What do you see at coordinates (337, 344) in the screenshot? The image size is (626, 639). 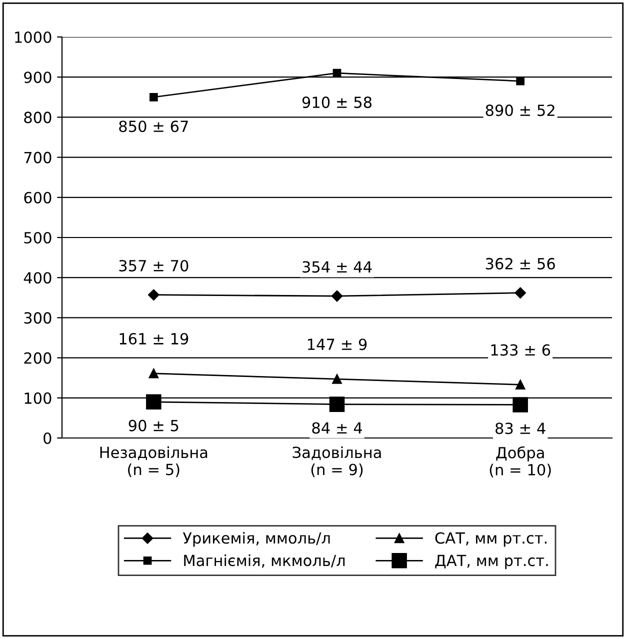 I see `data-label: 147 ± 9` at bounding box center [337, 344].